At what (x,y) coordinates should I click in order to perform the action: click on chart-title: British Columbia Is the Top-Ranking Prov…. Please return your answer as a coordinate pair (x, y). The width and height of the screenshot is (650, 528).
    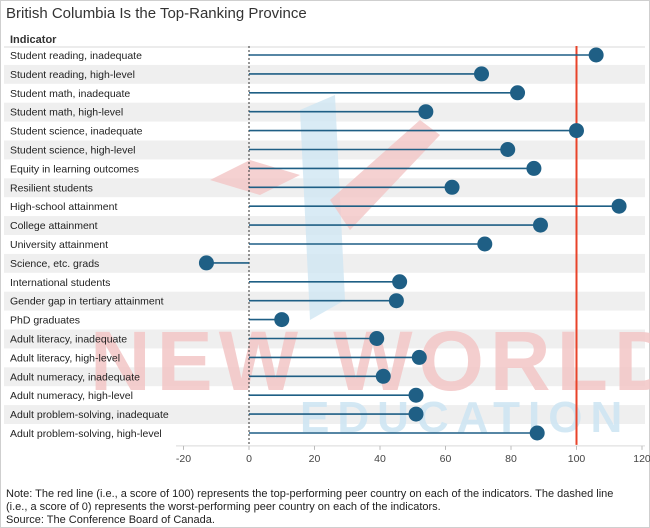
    Looking at the image, I should click on (156, 13).